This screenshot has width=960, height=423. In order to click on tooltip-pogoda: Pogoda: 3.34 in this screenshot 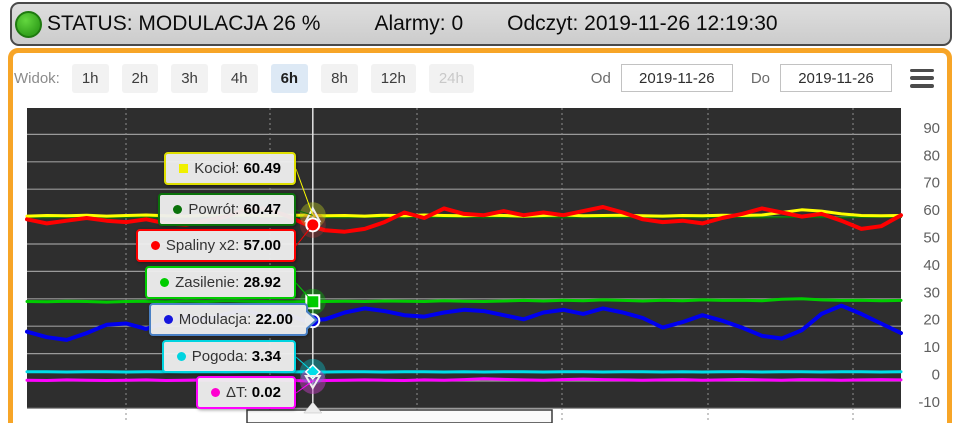, I will do `click(228, 356)`.